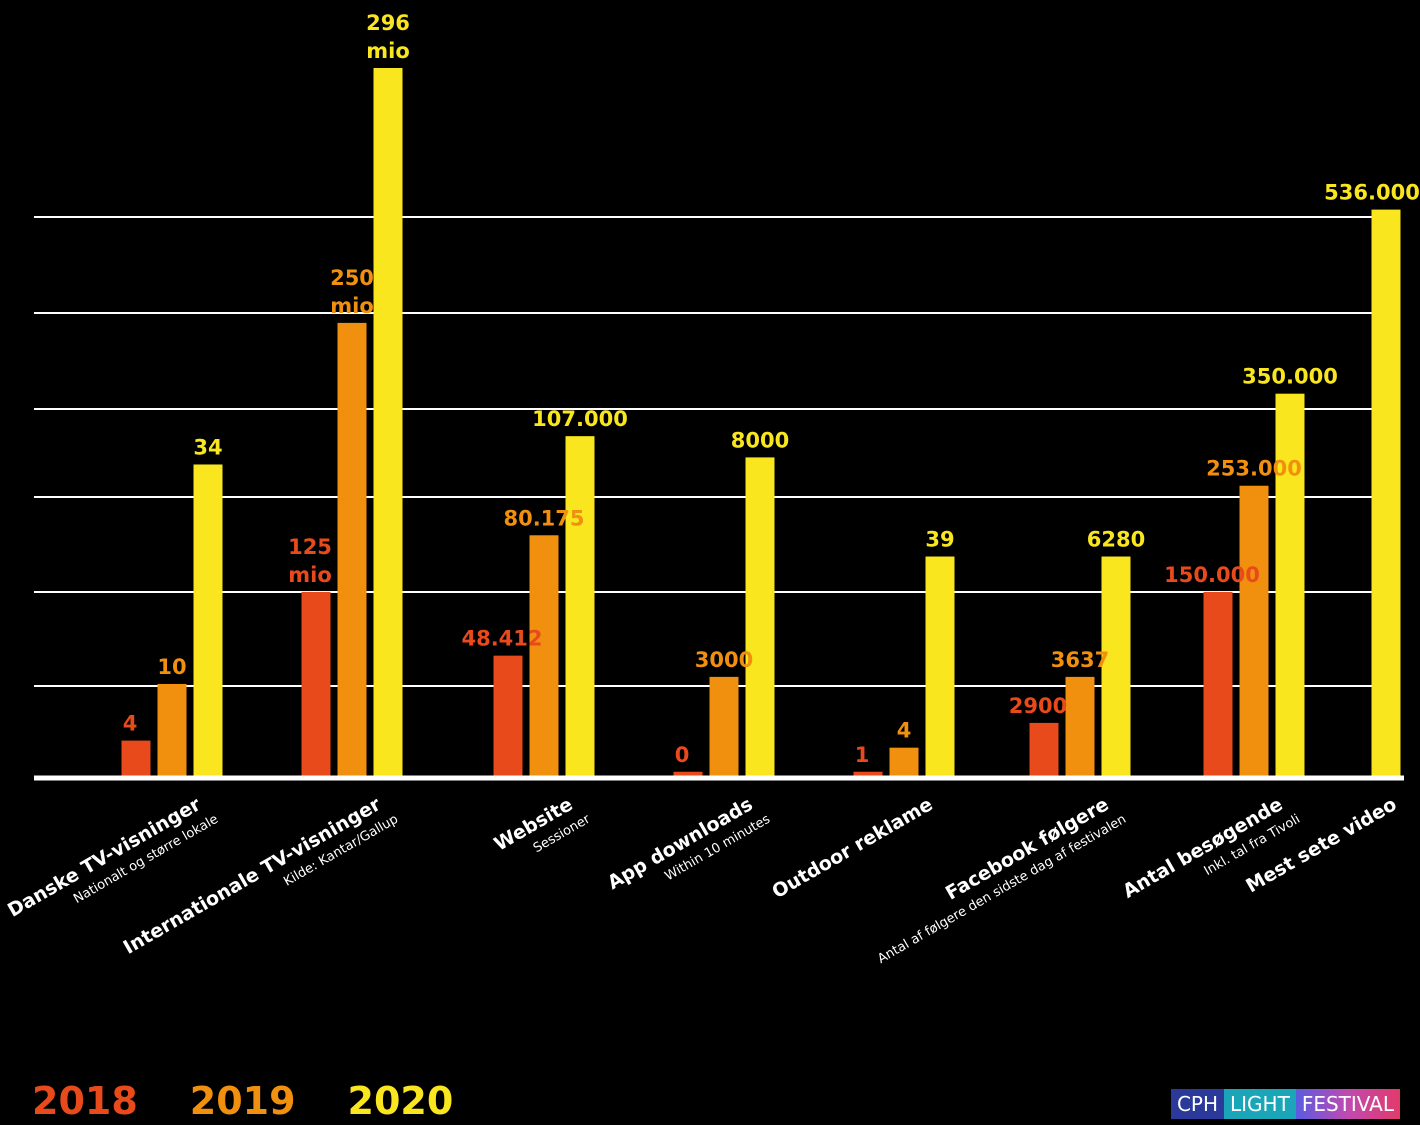 This screenshot has width=1420, height=1125. Describe the element at coordinates (310, 575) in the screenshot. I see `data-label-2018: mio` at that location.